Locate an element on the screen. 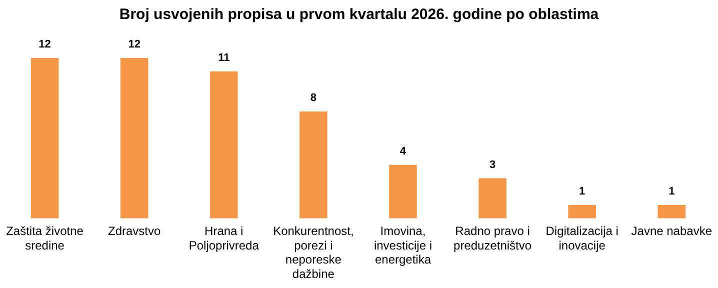 Image resolution: width=718 pixels, height=288 pixels. data-label: 8 is located at coordinates (313, 98).